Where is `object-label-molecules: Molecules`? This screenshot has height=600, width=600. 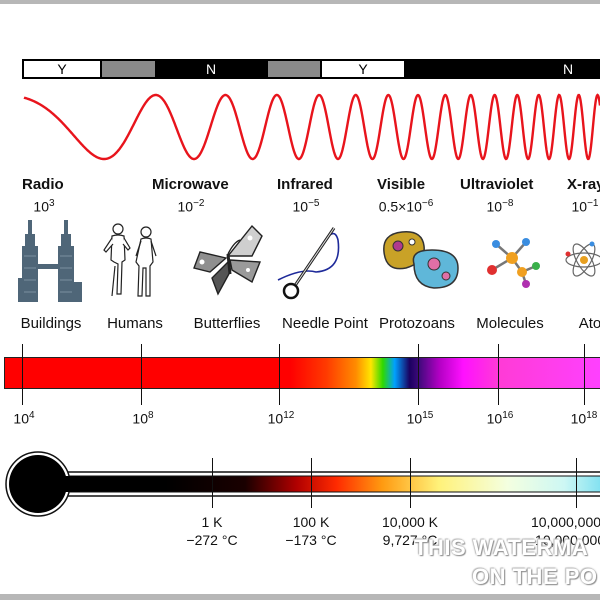
object-label-molecules: Molecules is located at coordinates (510, 323).